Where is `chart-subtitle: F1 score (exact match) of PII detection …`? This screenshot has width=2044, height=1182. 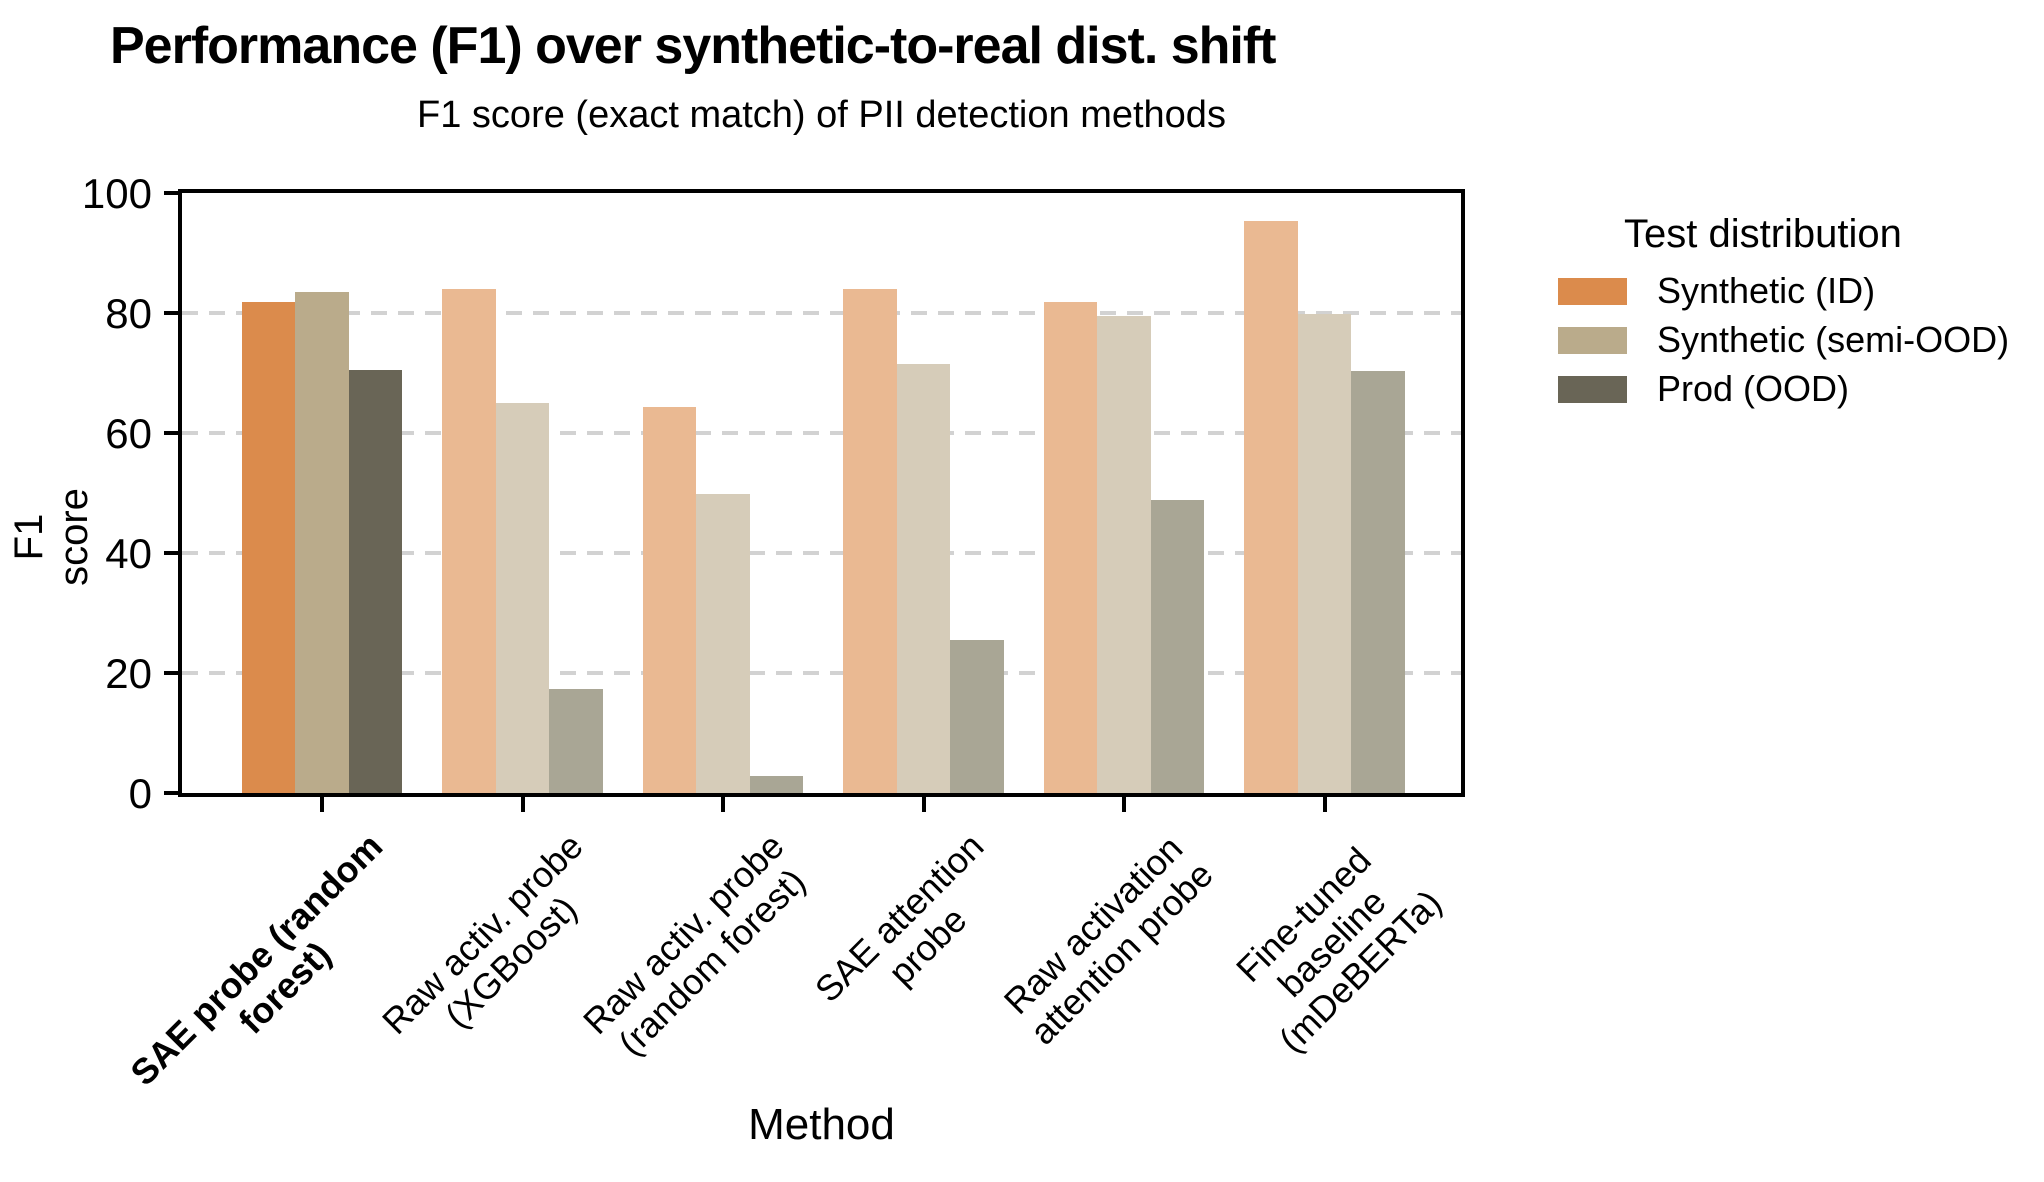 chart-subtitle: F1 score (exact match) of PII detection … is located at coordinates (821, 115).